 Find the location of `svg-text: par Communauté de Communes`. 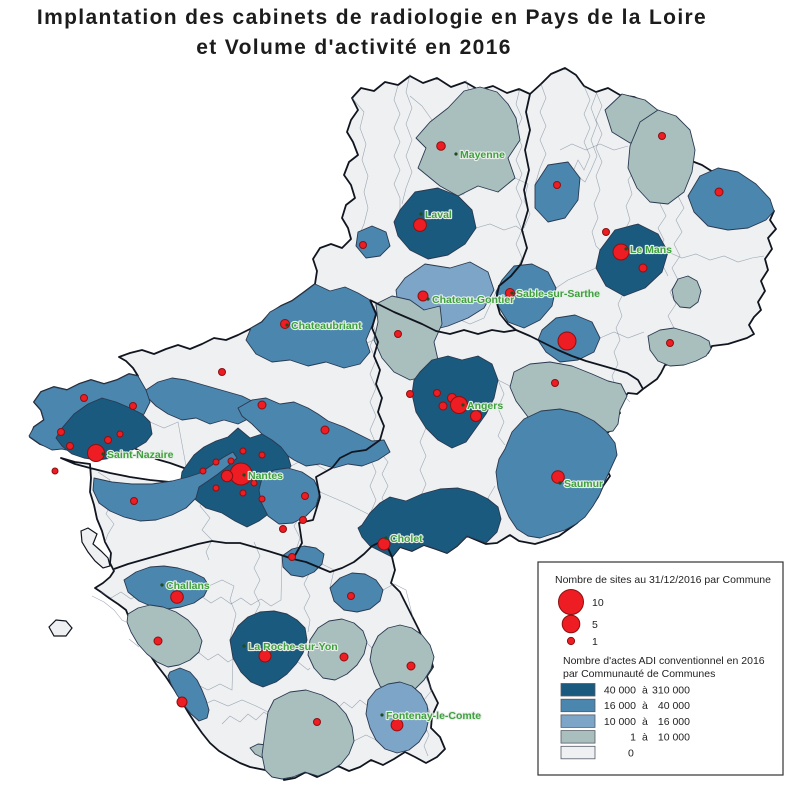

svg-text: par Communauté de Communes is located at coordinates (639, 674).